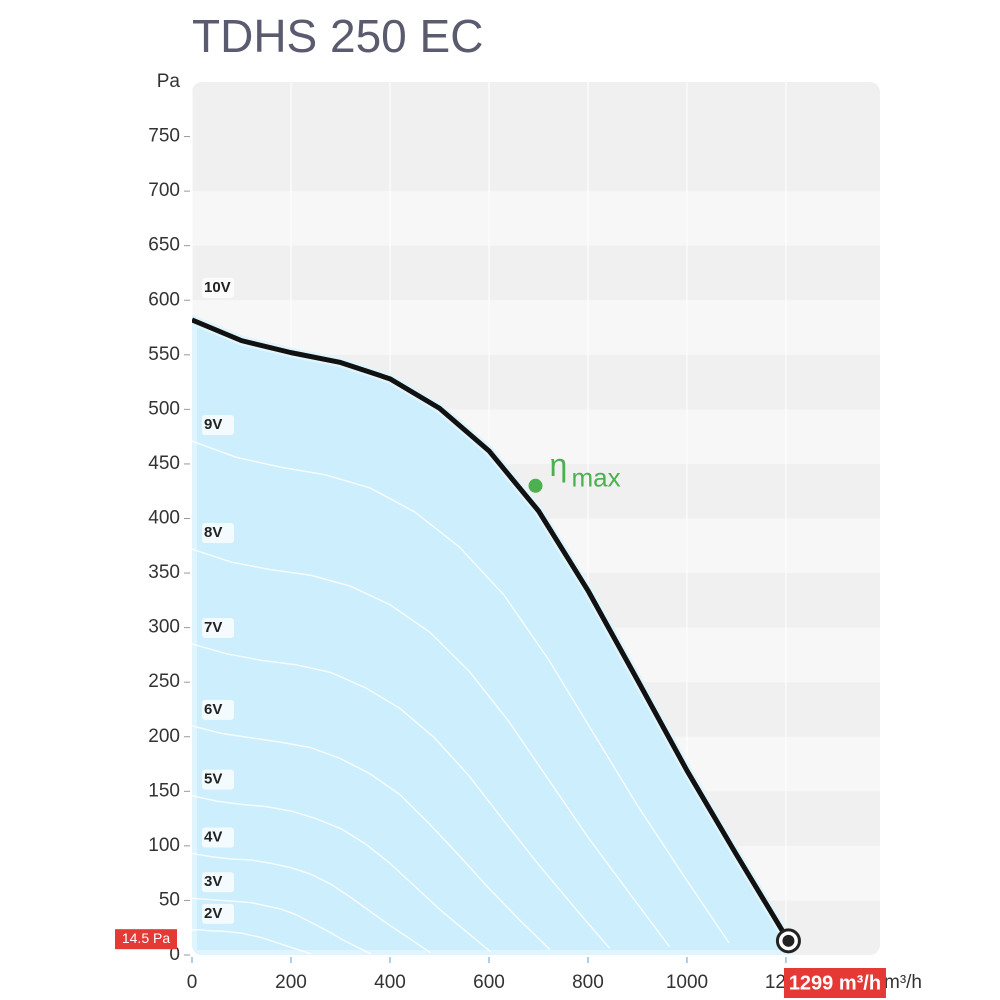 The image size is (1000, 1000). Describe the element at coordinates (337, 36) in the screenshot. I see `chart-title: TDHS 250 EC` at that location.